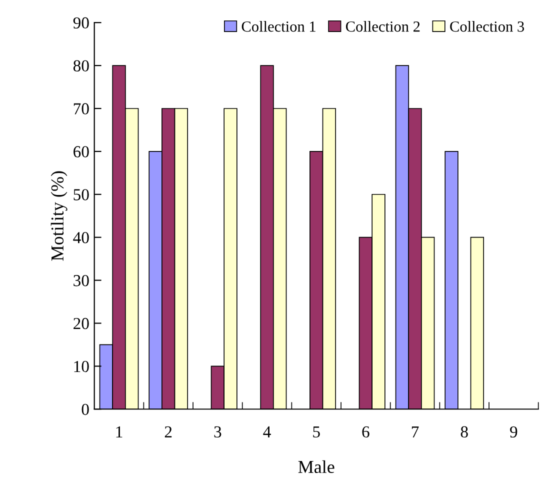 The height and width of the screenshot is (502, 555). Describe the element at coordinates (81, 238) in the screenshot. I see `y-tick-label: 40` at that location.